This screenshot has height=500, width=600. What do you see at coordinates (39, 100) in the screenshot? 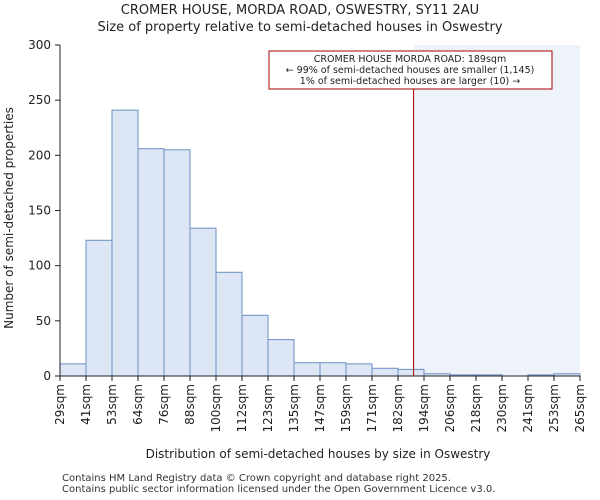
I see `y-tick-label-250: 250` at bounding box center [39, 100].